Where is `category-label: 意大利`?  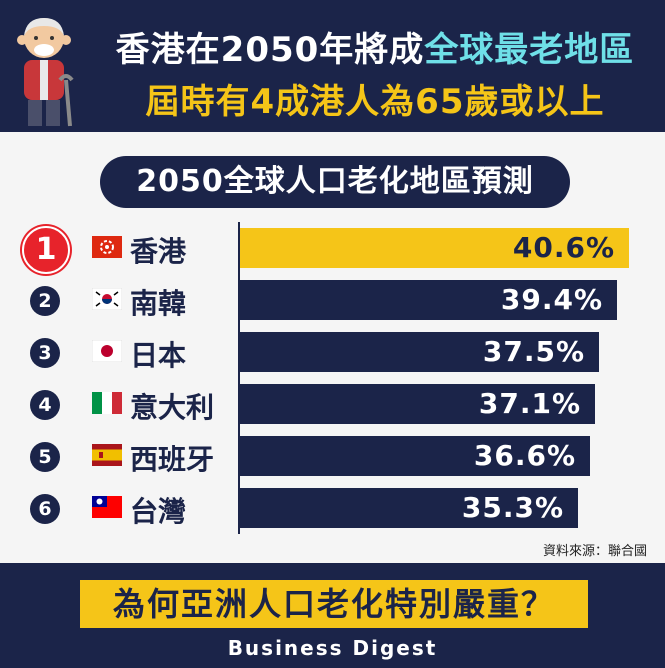
category-label: 意大利 is located at coordinates (172, 407).